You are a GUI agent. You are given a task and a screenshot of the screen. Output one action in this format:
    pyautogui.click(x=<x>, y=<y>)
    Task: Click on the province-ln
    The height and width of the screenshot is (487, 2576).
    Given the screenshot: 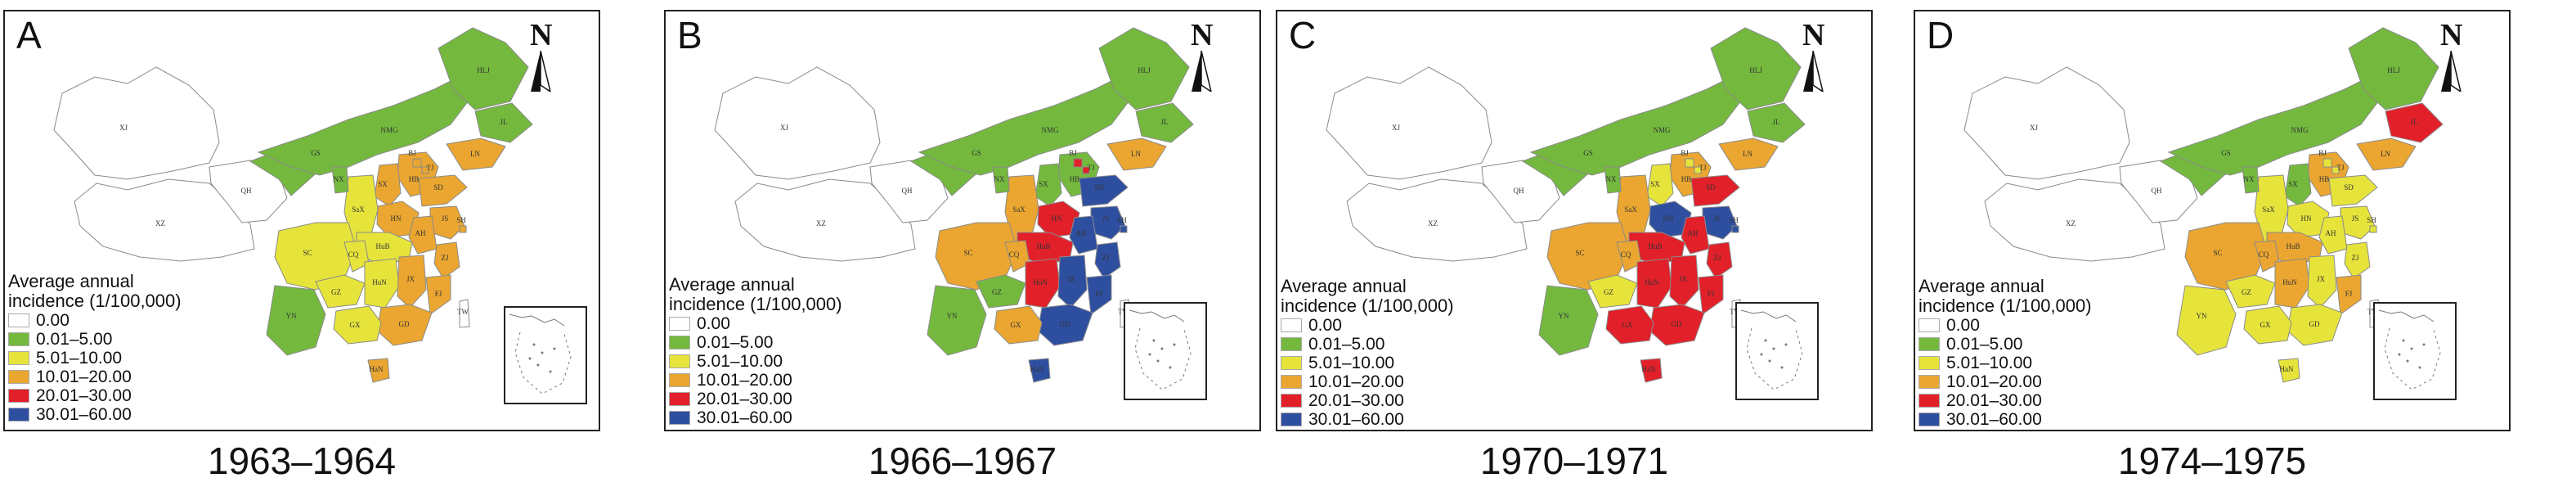 What is the action you would take?
    pyautogui.click(x=1136, y=154)
    